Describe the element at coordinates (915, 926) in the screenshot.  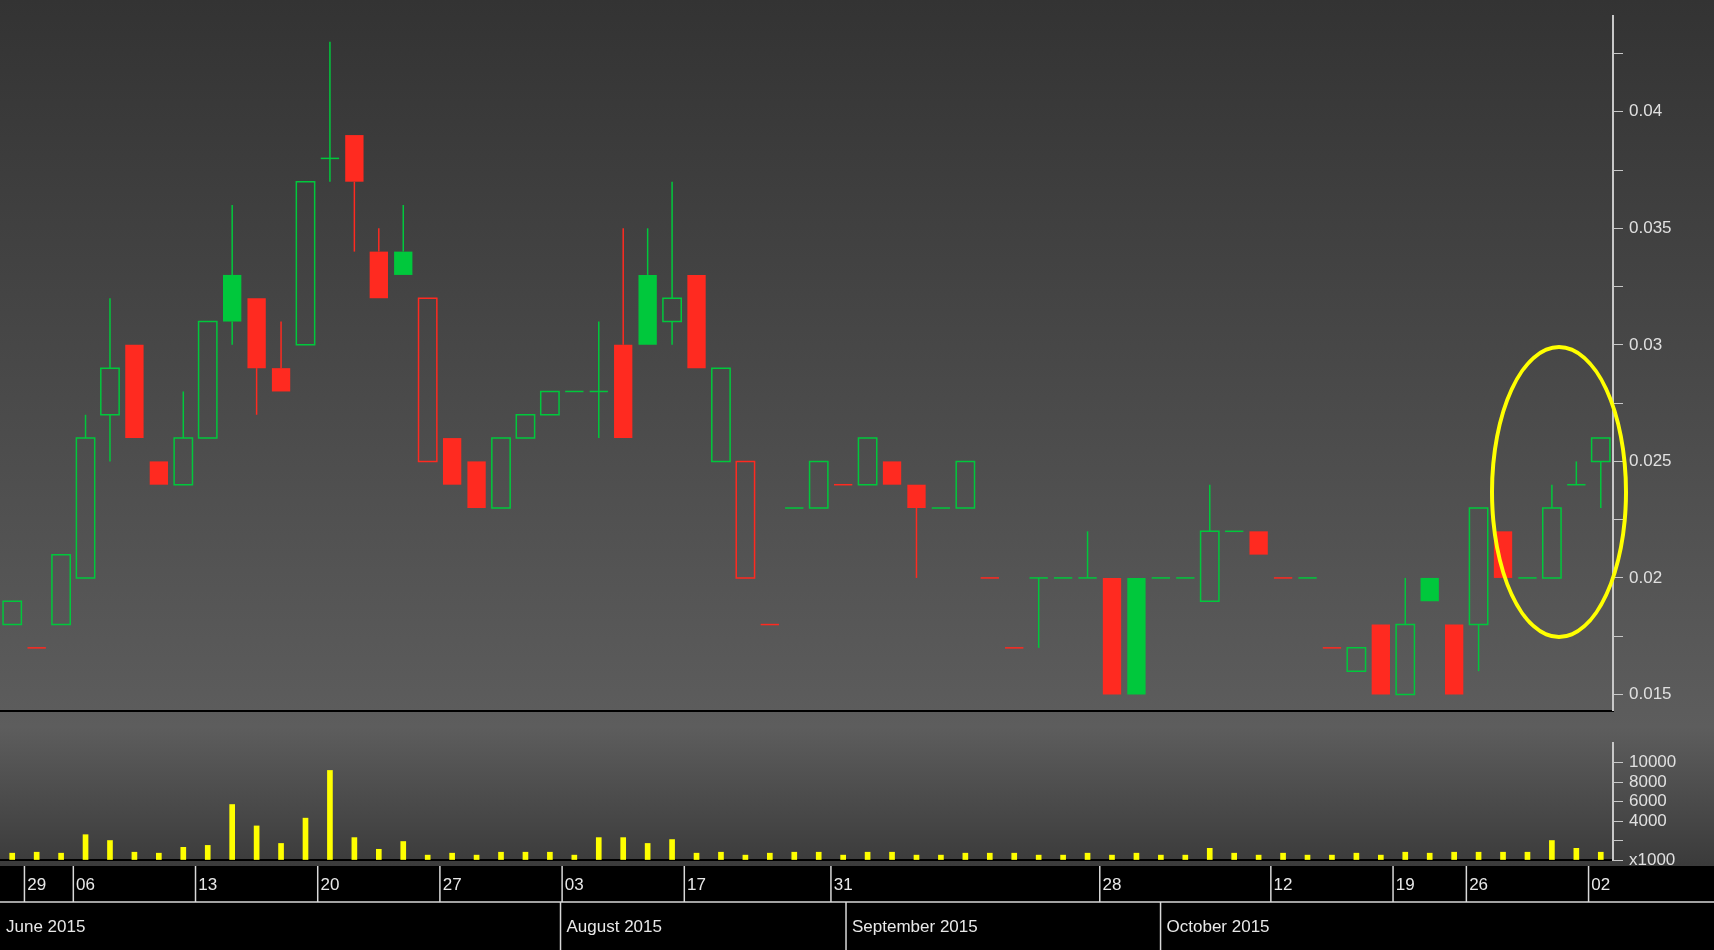
I see `text: September 2015` at that location.